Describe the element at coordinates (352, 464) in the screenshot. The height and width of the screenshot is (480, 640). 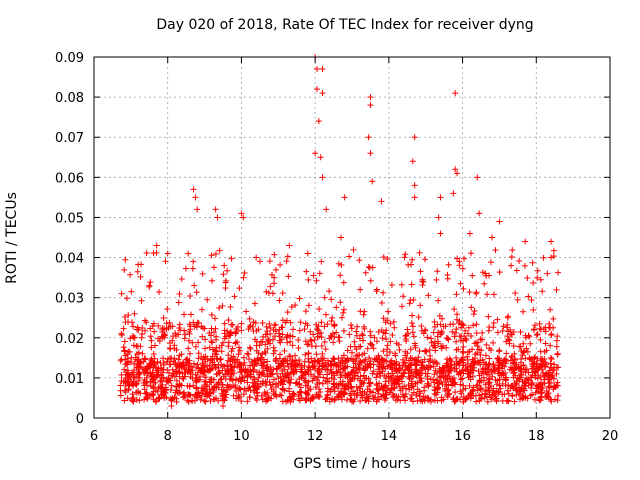
I see `x-axis-label: GPS time / hours` at that location.